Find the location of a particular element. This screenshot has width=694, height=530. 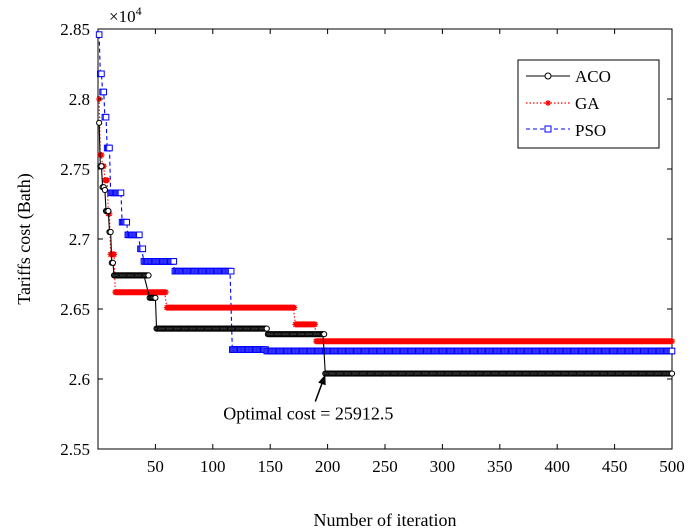

annotation-text: Optimal cost = 25912.5 is located at coordinates (308, 414).